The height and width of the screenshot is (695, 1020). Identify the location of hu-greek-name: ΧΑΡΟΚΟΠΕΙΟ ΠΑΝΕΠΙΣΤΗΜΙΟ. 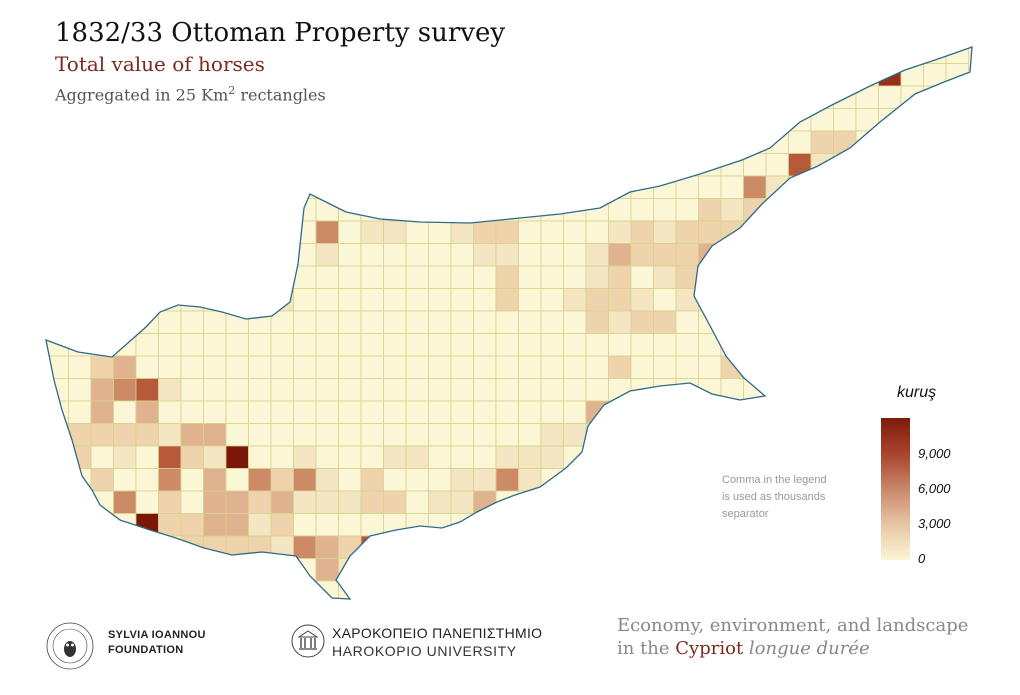
(437, 633).